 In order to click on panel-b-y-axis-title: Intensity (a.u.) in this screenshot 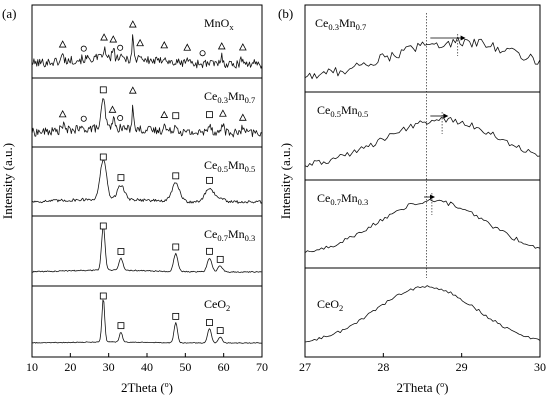, I will do `click(285, 181)`.